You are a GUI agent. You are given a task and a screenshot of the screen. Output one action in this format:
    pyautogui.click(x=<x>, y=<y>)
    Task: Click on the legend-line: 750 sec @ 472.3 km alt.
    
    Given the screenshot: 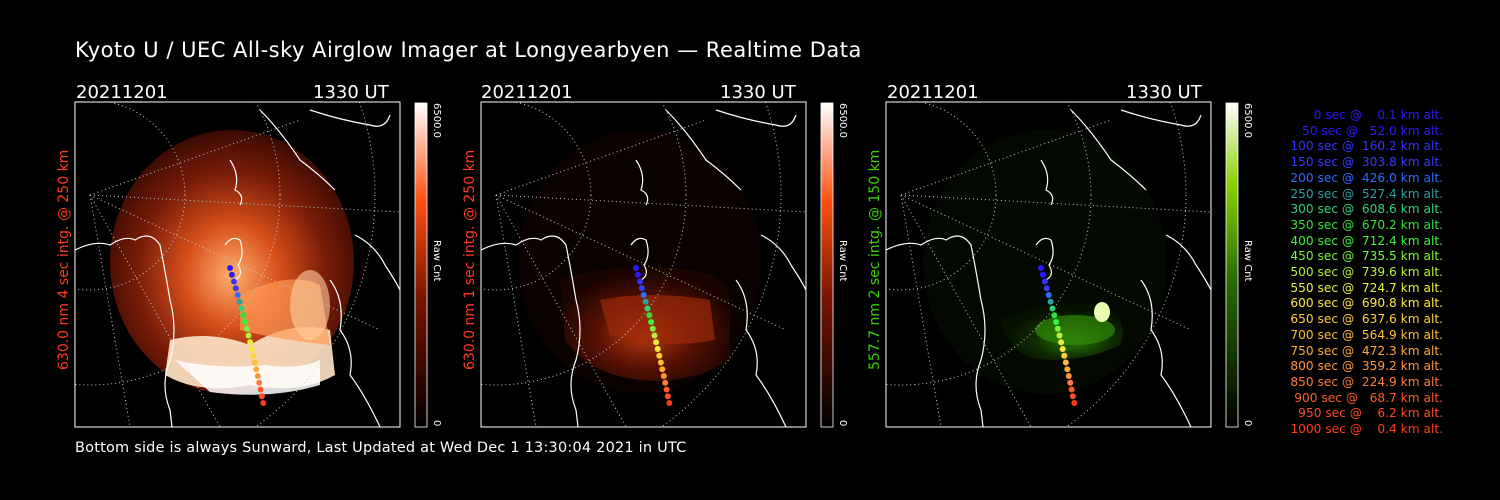 What is the action you would take?
    pyautogui.click(x=1364, y=350)
    